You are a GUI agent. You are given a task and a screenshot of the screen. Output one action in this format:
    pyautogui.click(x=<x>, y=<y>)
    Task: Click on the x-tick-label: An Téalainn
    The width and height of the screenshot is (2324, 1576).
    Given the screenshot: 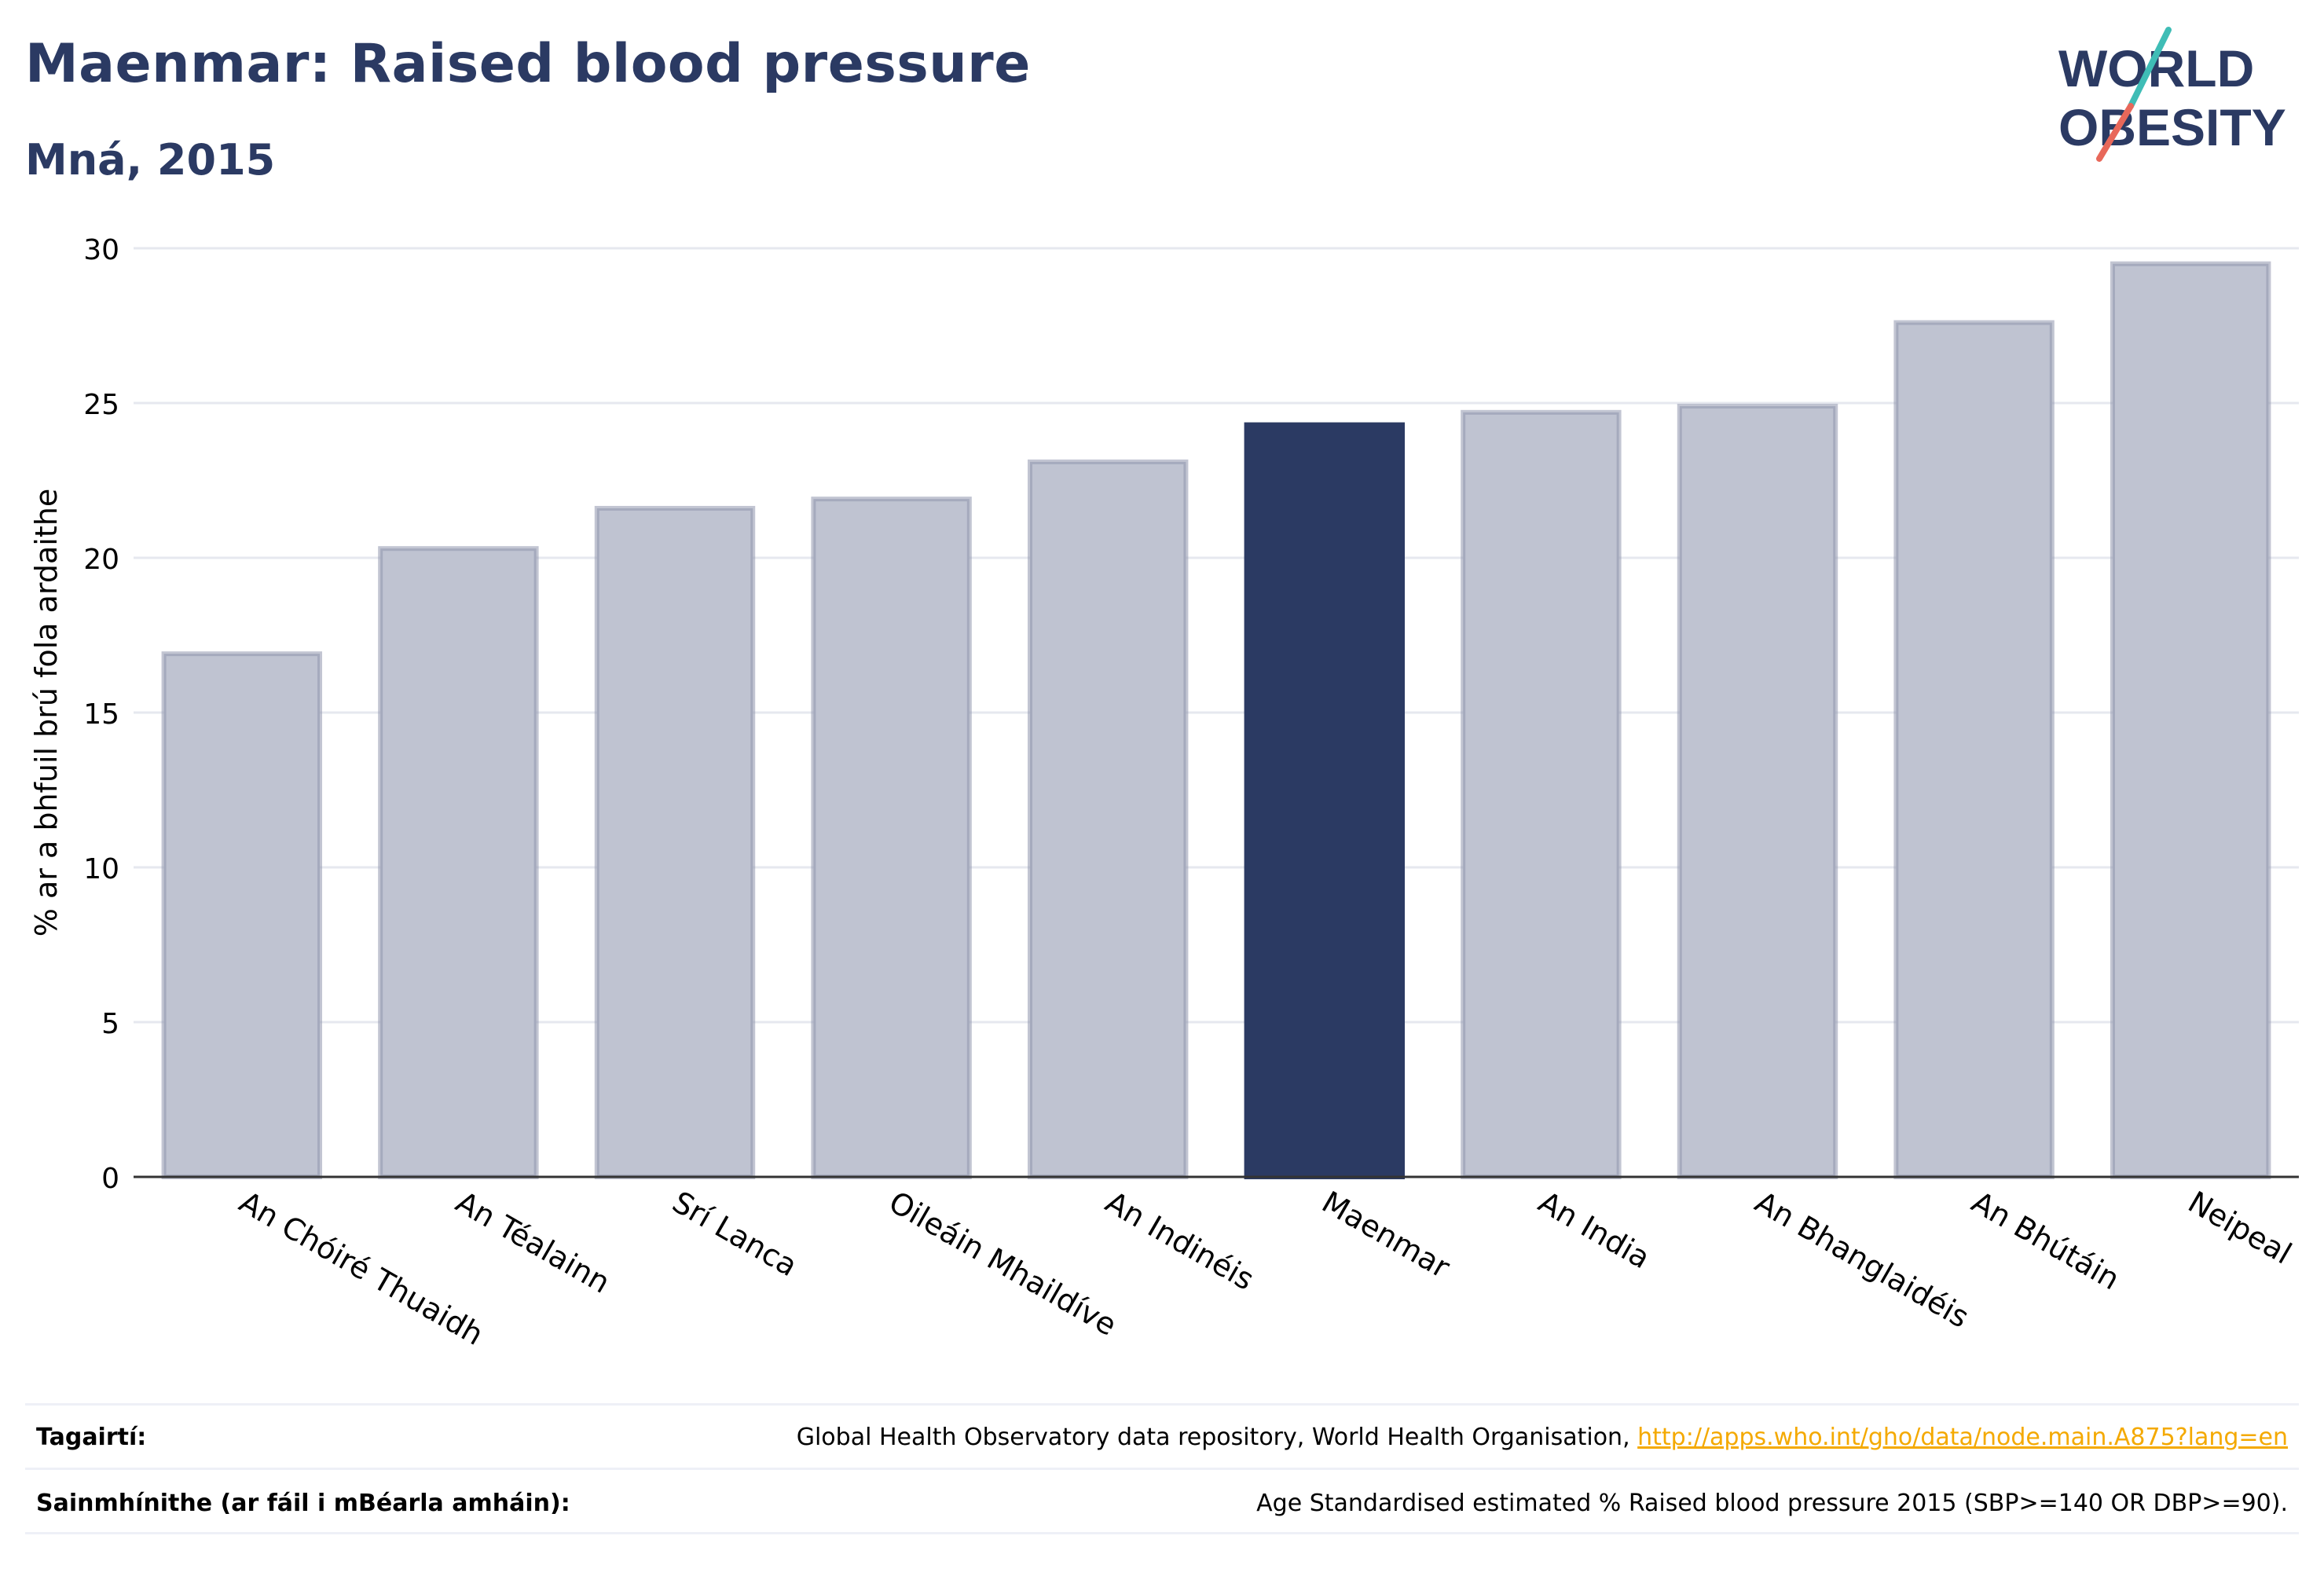 What is the action you would take?
    pyautogui.click(x=533, y=1242)
    